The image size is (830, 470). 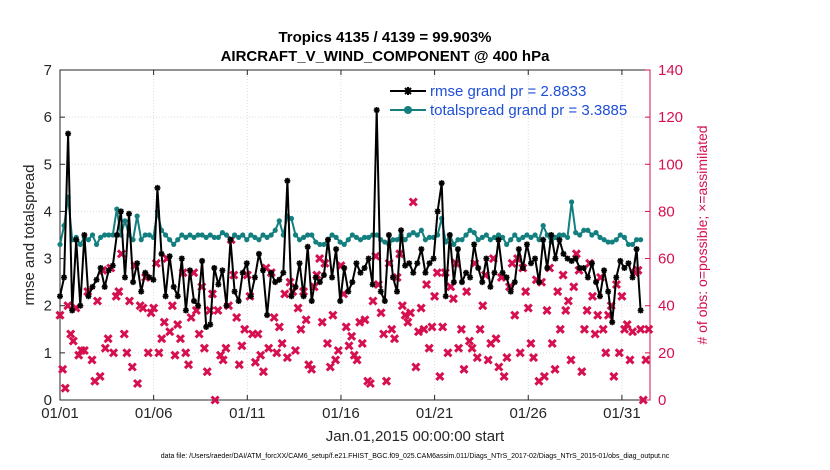 I want to click on y2-tick-label: 140, so click(x=670, y=70).